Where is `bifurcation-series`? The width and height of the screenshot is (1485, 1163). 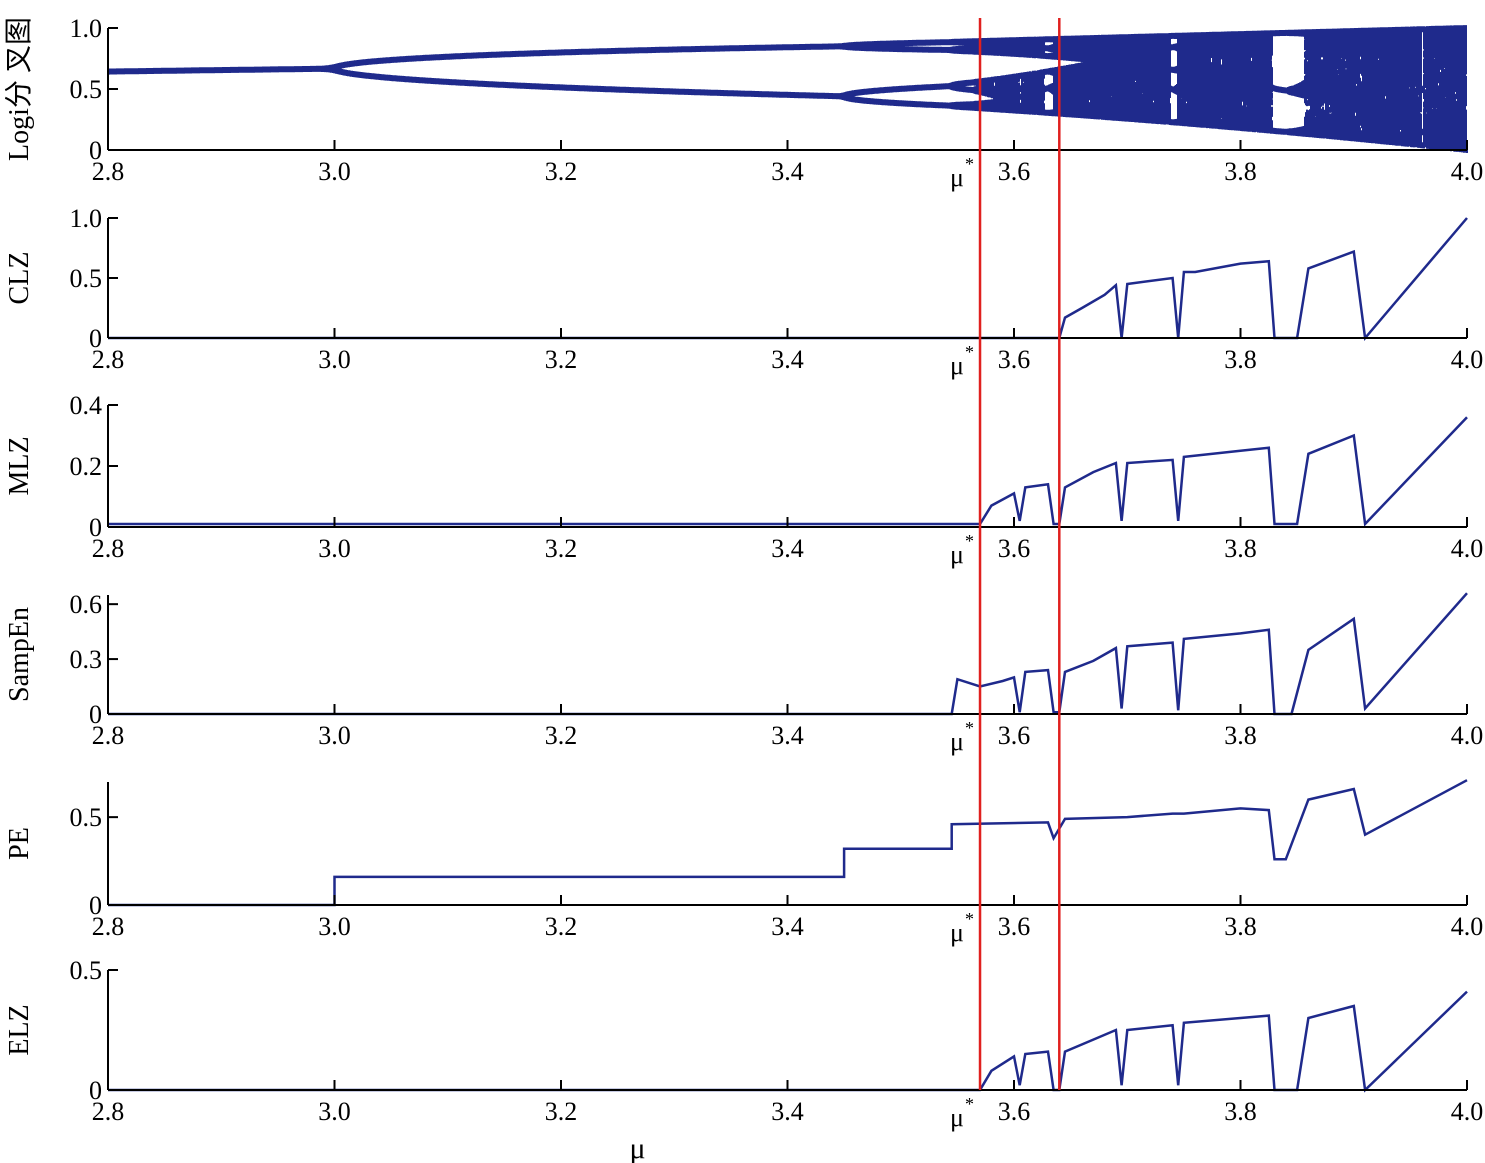 bifurcation-series is located at coordinates (787, 89).